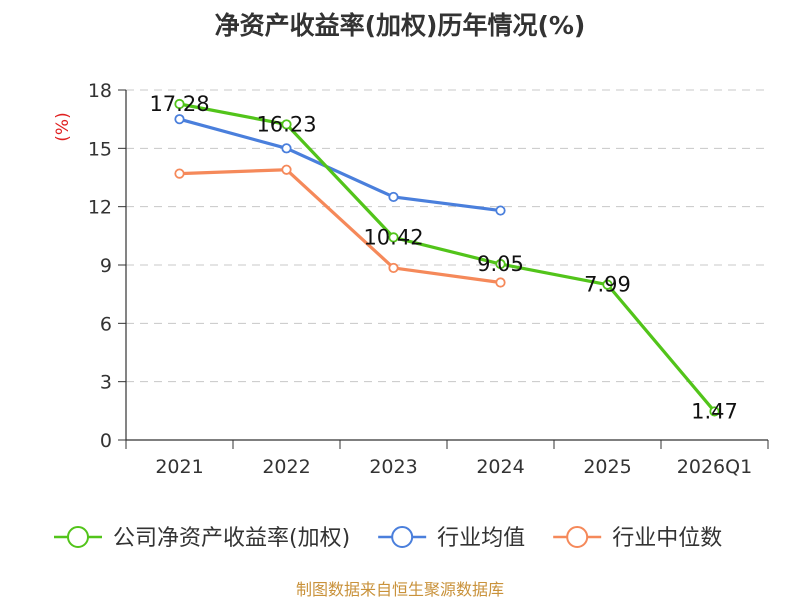 This screenshot has height=600, width=800. Describe the element at coordinates (100, 208) in the screenshot. I see `y-tick-label: 12` at that location.